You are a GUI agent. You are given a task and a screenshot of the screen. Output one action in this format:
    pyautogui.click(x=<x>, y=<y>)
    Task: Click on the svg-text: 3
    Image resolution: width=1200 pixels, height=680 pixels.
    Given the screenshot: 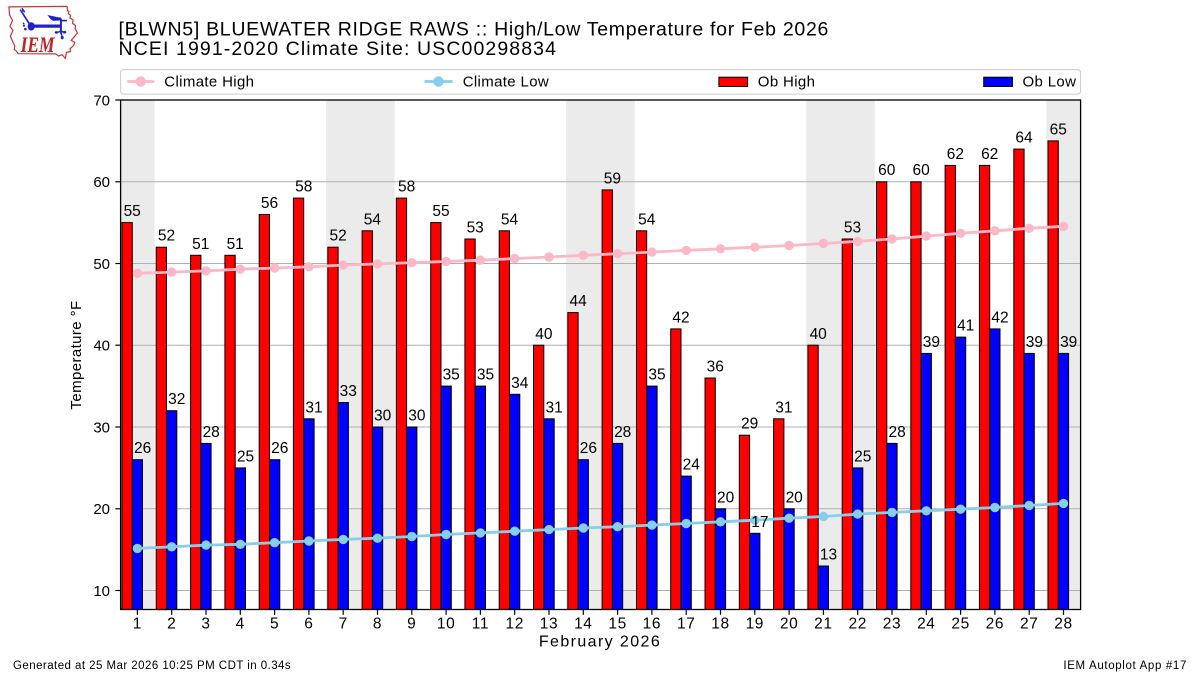 What is the action you would take?
    pyautogui.click(x=205, y=624)
    